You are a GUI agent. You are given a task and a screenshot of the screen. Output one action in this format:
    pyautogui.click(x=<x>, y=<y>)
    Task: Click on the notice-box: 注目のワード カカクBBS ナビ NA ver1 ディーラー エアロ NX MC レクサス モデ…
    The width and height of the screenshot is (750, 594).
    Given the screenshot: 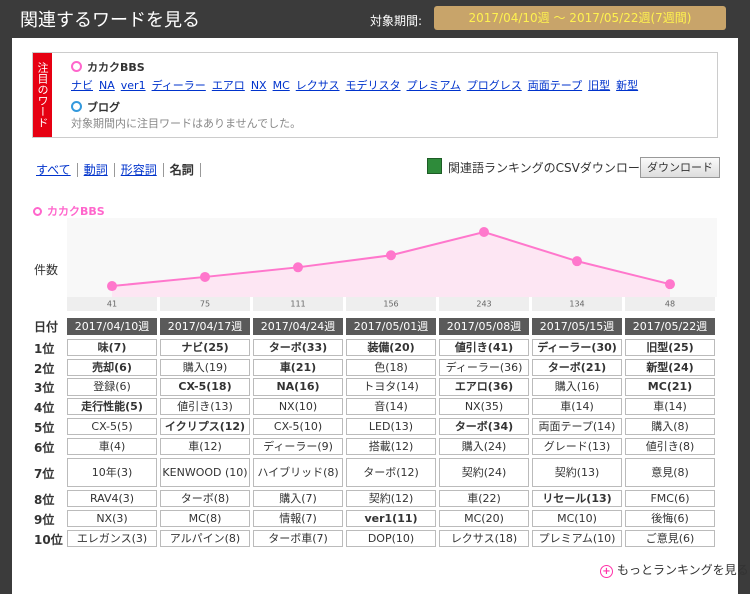 What is the action you would take?
    pyautogui.click(x=375, y=95)
    